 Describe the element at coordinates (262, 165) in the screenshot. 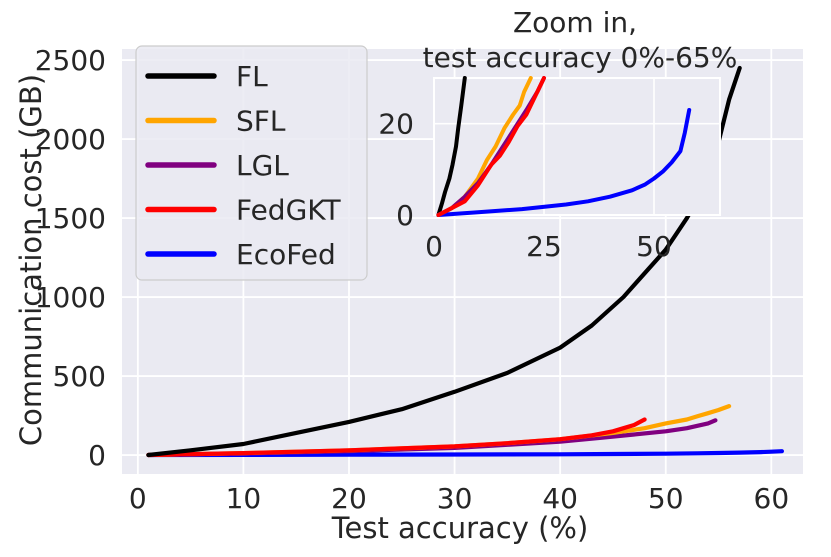

I see `legend-label-lgl: LGL` at that location.